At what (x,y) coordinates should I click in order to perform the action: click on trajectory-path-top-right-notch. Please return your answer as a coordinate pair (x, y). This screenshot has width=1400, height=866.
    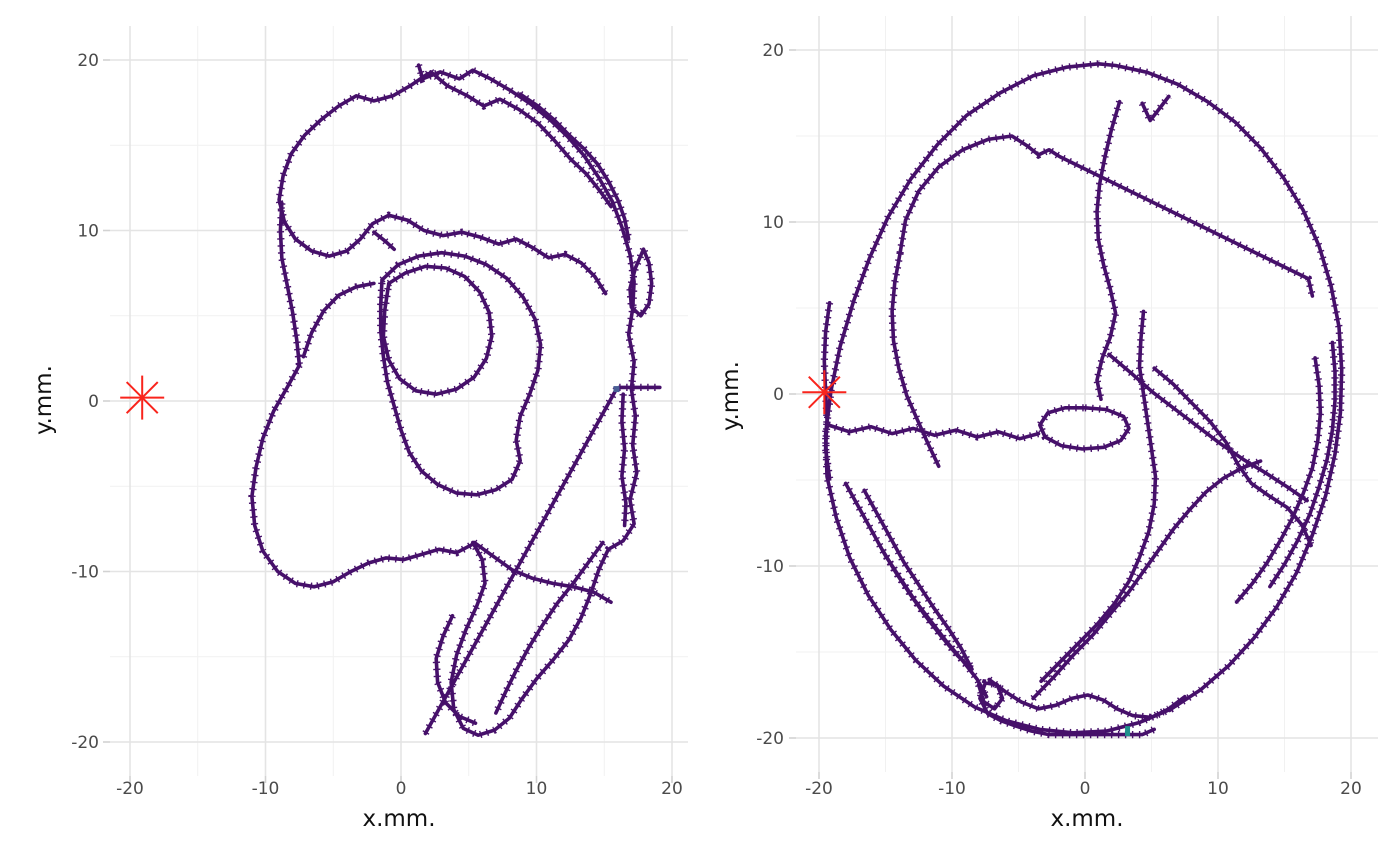
    Looking at the image, I should click on (1155, 108).